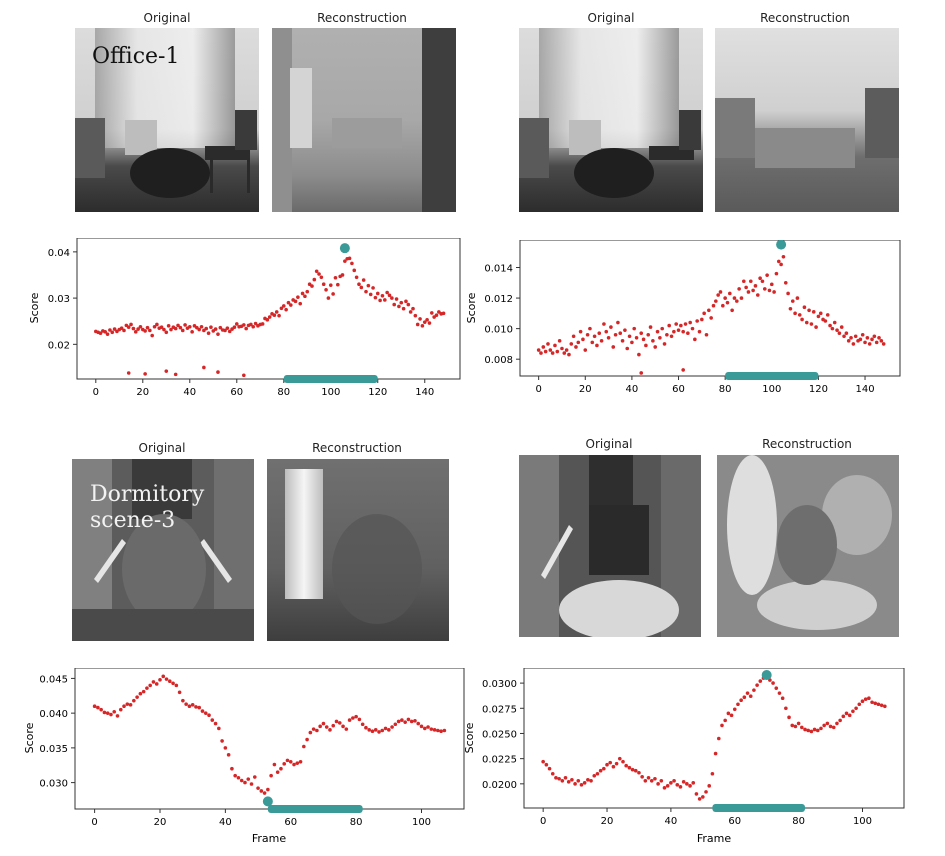  I want to click on anomaly-range-bar, so click(315, 809).